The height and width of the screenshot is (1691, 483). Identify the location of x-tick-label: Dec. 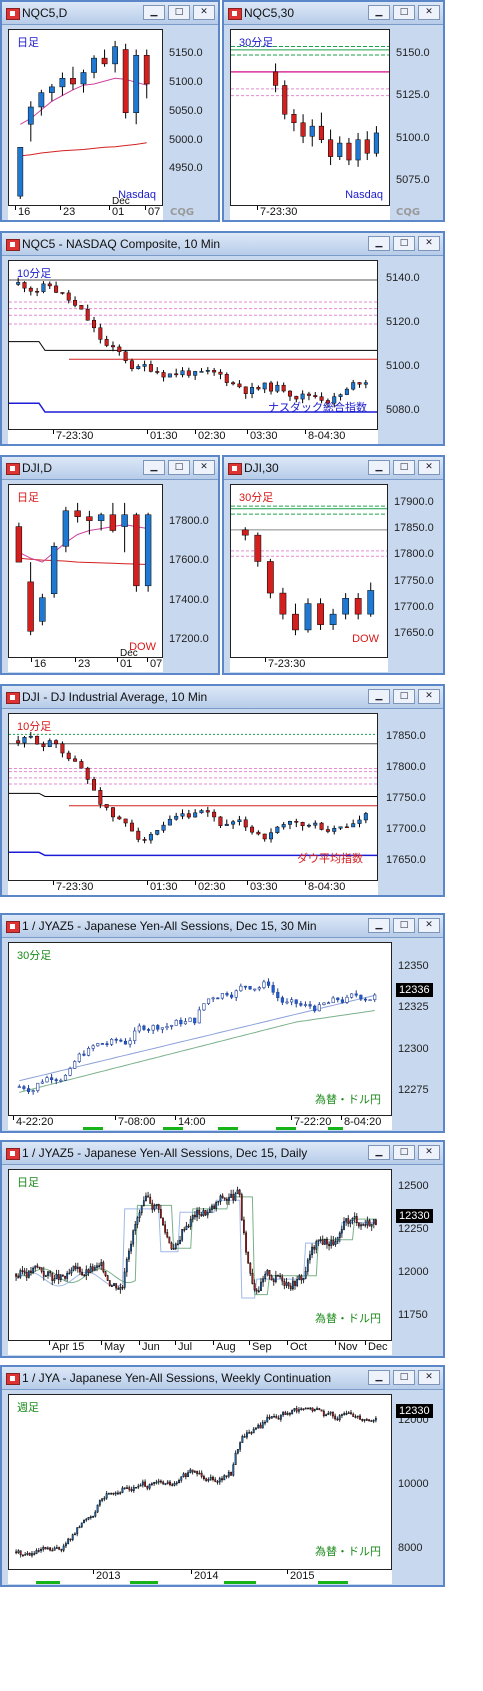
(378, 1347).